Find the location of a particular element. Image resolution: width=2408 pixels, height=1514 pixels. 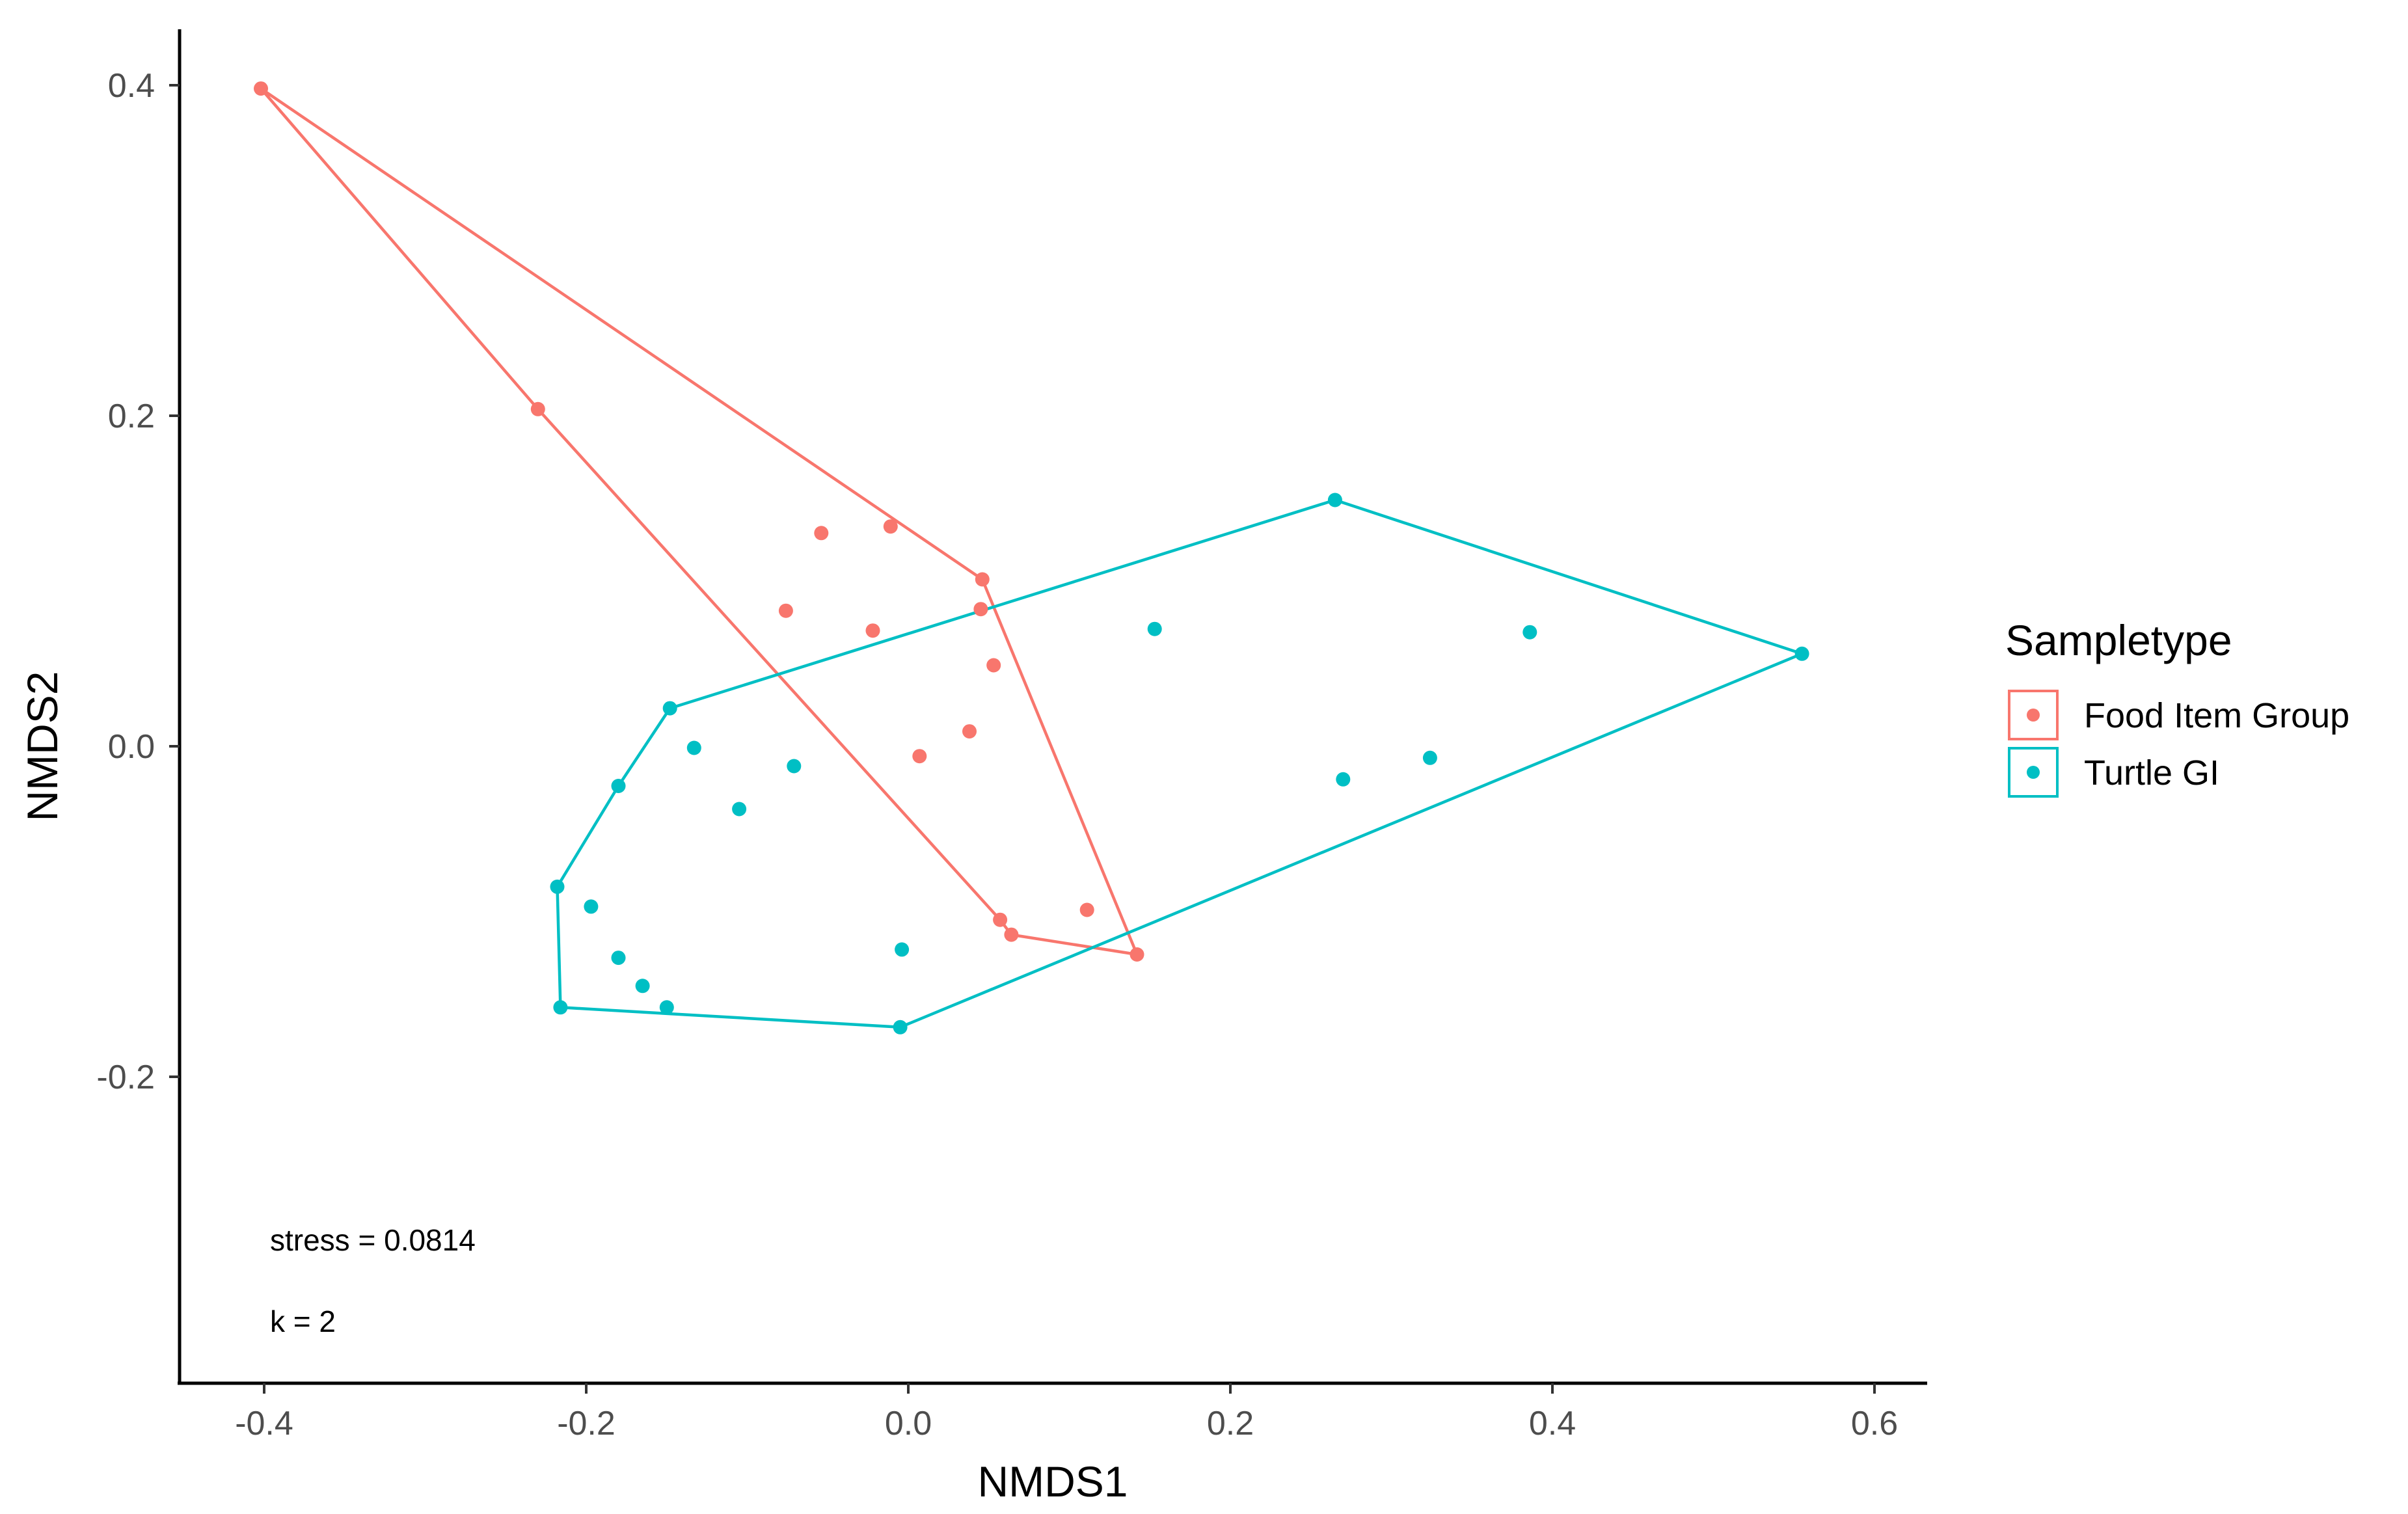

legend-label-turtle: Turtle GI is located at coordinates (2151, 773).